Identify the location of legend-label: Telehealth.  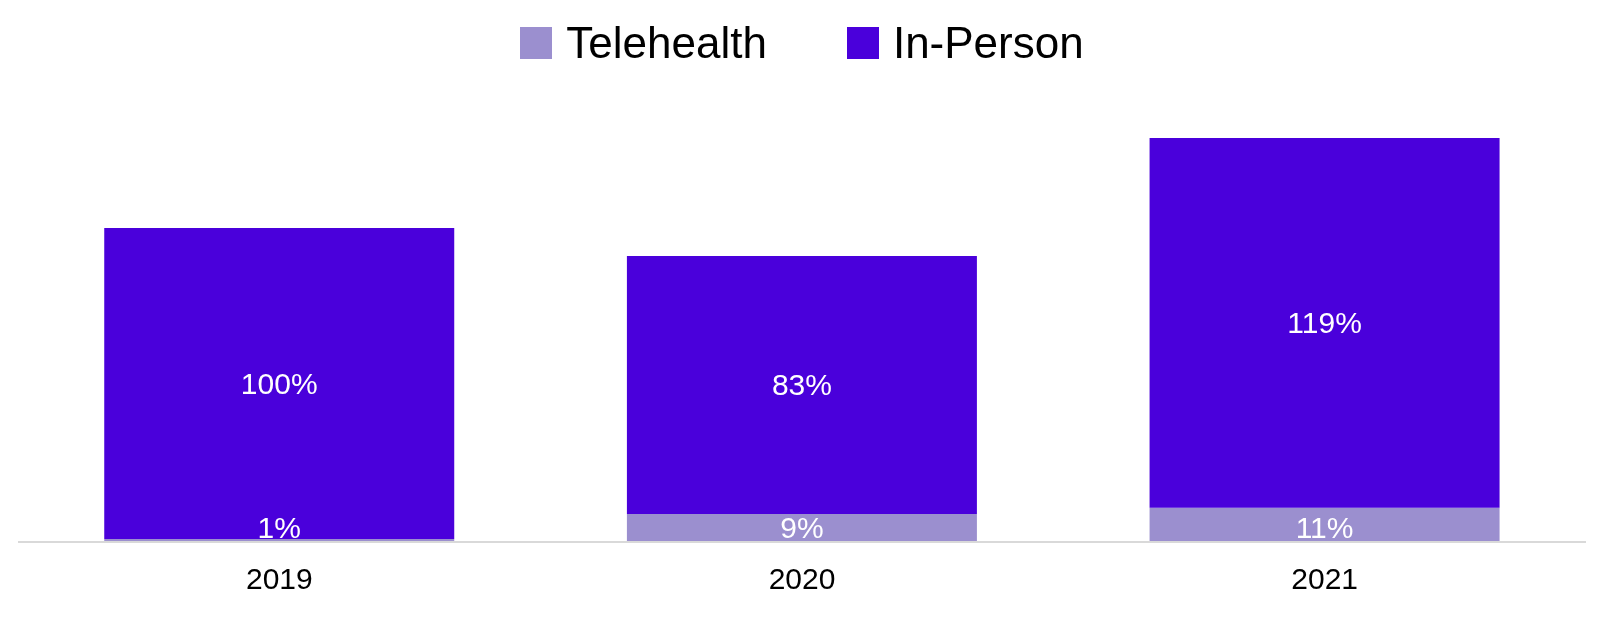
(666, 43).